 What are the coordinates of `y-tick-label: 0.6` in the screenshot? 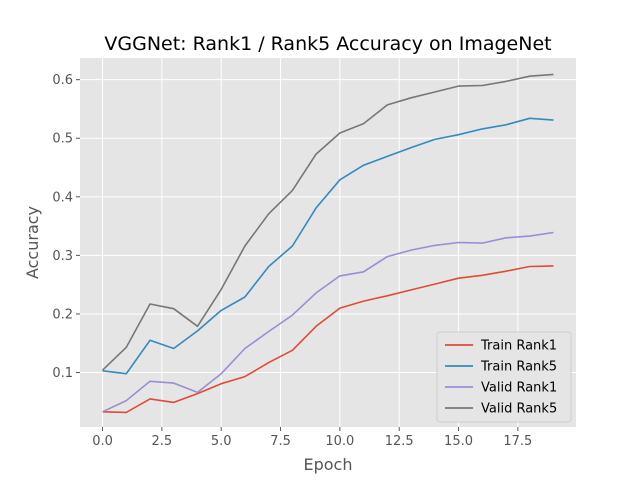 It's located at (62, 80).